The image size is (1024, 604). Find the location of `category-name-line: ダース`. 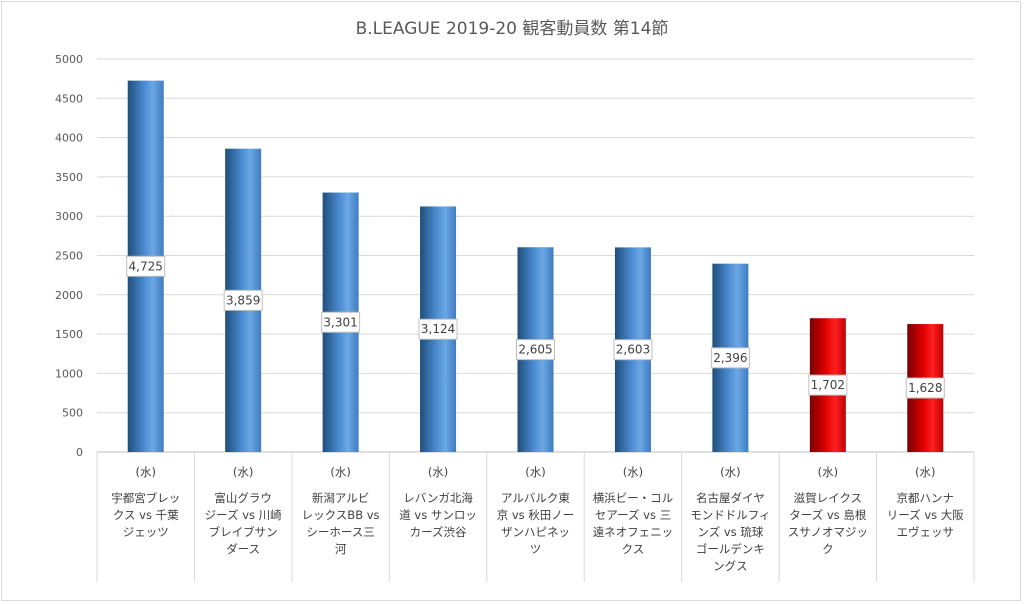

category-name-line: ダース is located at coordinates (243, 549).